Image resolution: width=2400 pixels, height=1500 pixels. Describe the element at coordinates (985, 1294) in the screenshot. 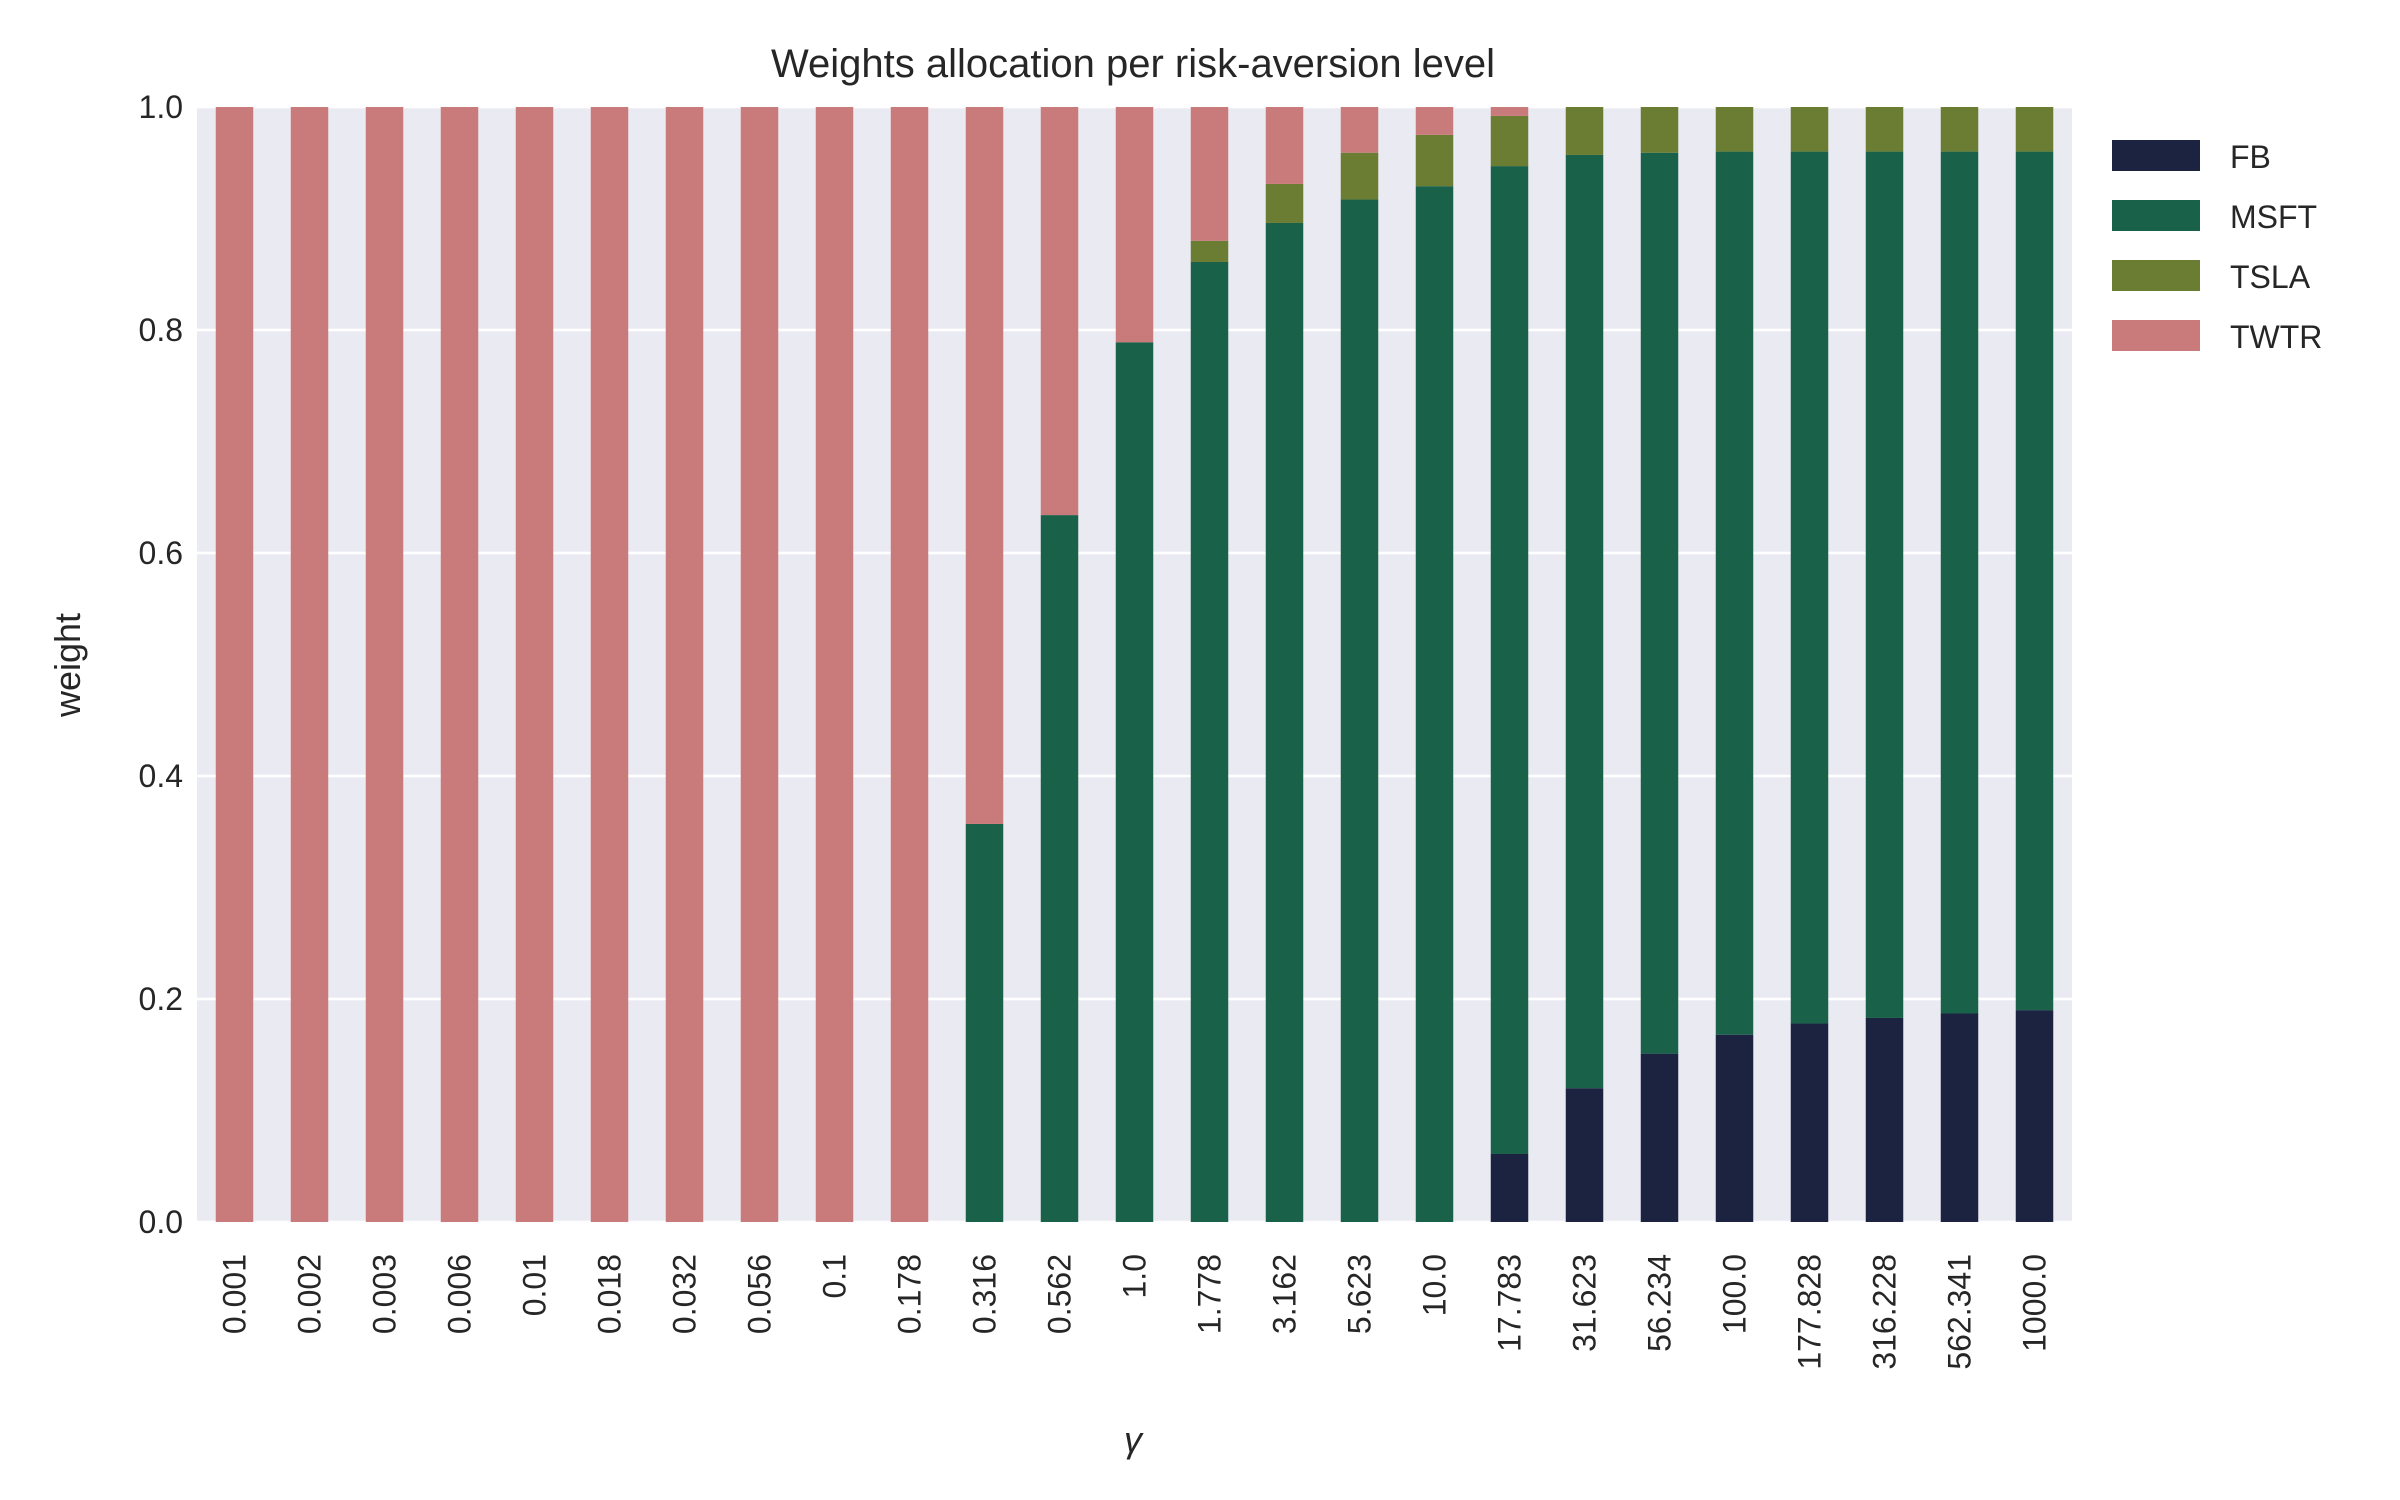

I see `x-tick-label: 0.316` at that location.